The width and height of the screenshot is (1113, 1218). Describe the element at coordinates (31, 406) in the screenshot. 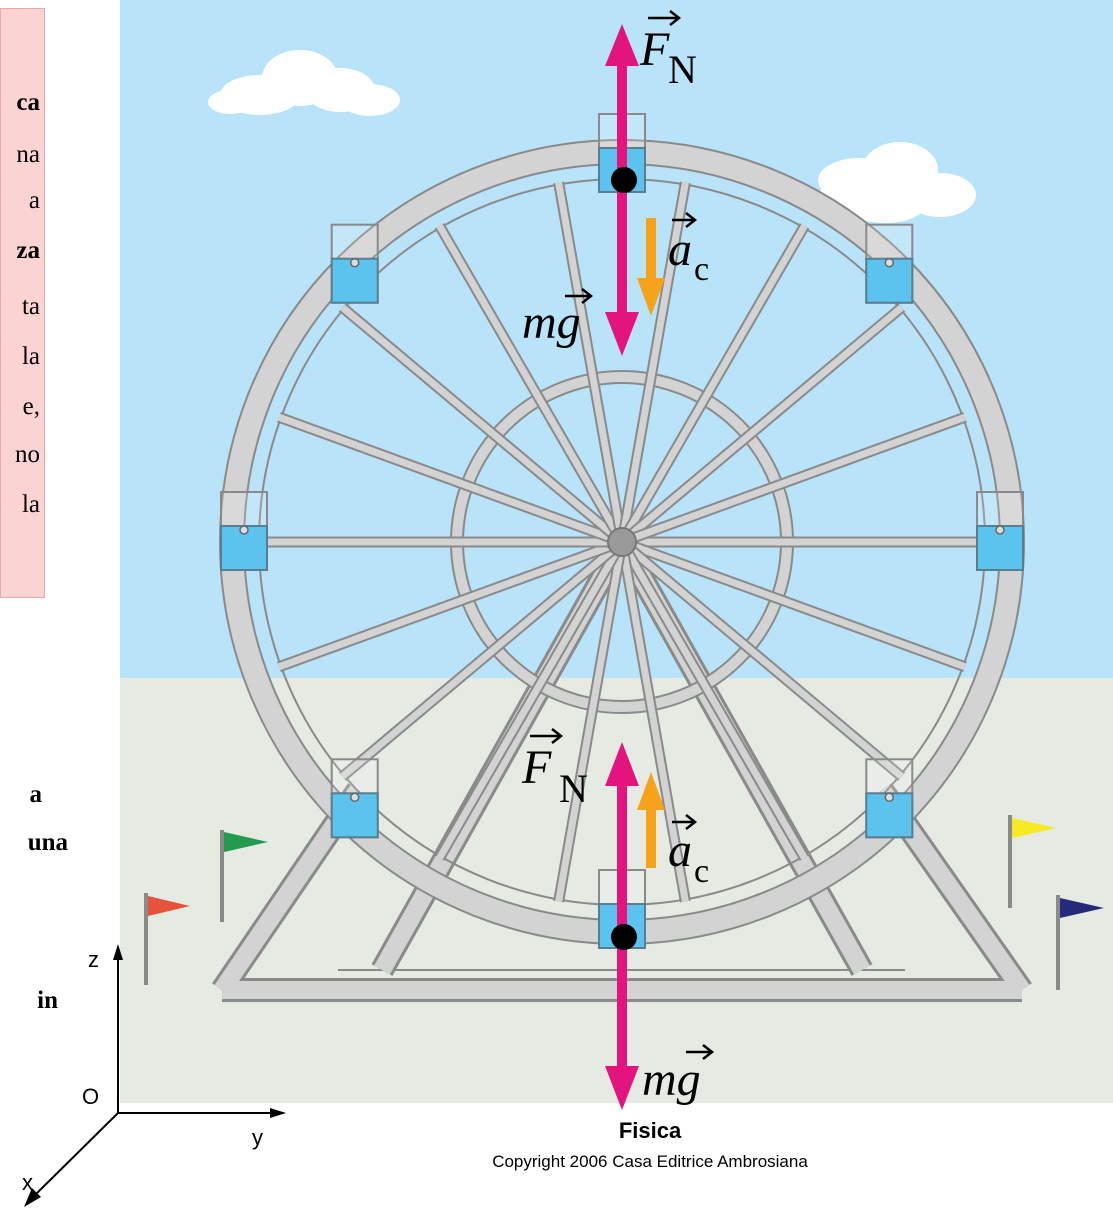

I see `text-fragment: e,` at that location.